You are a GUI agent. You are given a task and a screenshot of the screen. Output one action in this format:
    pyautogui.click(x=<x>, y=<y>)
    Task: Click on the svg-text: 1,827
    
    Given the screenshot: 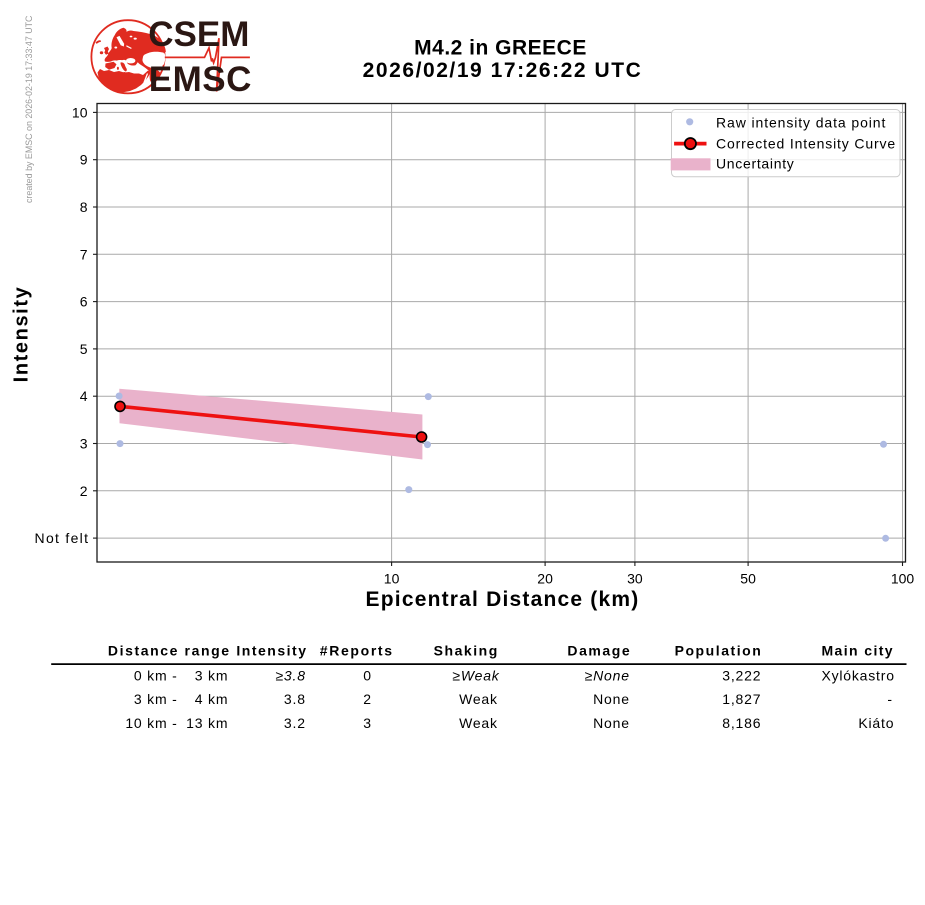 What is the action you would take?
    pyautogui.click(x=741, y=699)
    